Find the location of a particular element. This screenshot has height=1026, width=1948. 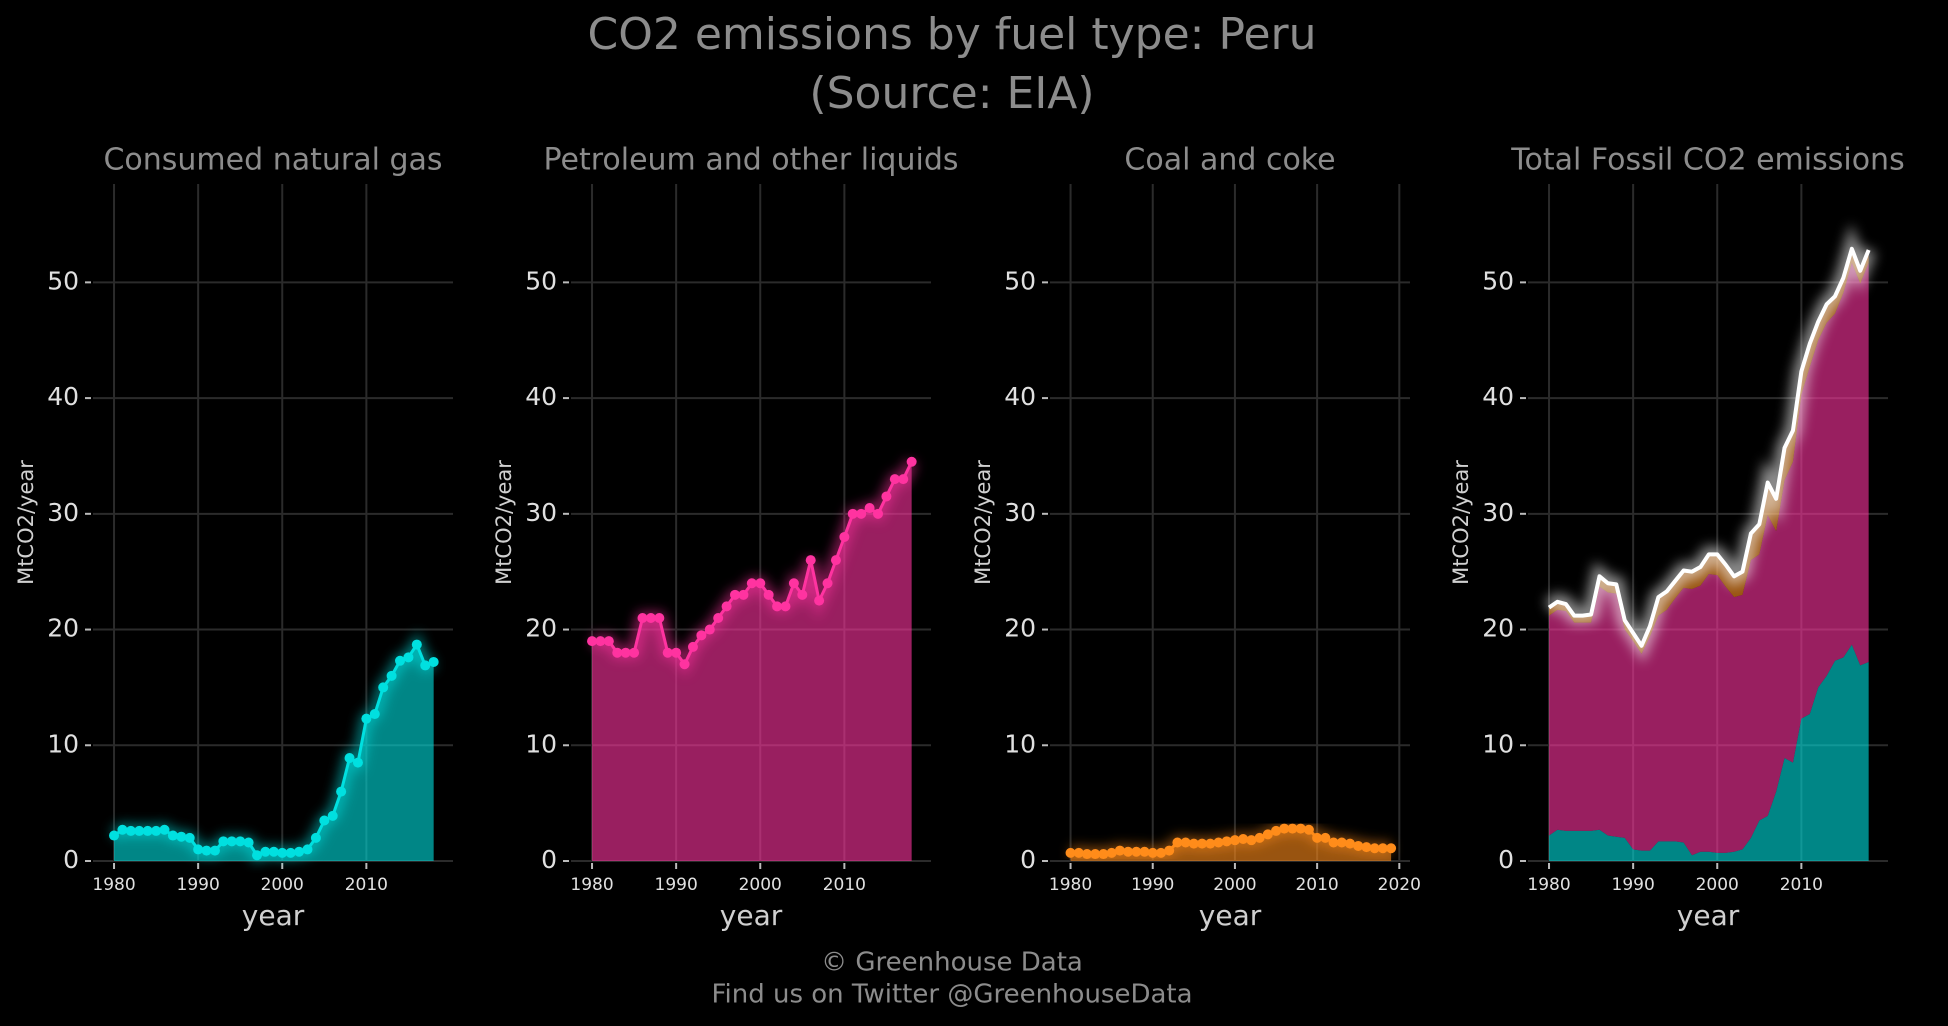

line is located at coordinates (1709, 447).